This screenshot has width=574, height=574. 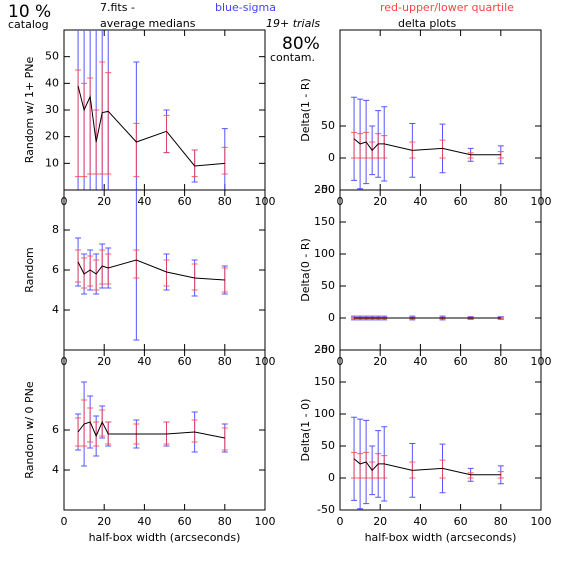 What do you see at coordinates (265, 521) in the screenshot?
I see `x-tick-label: 100` at bounding box center [265, 521].